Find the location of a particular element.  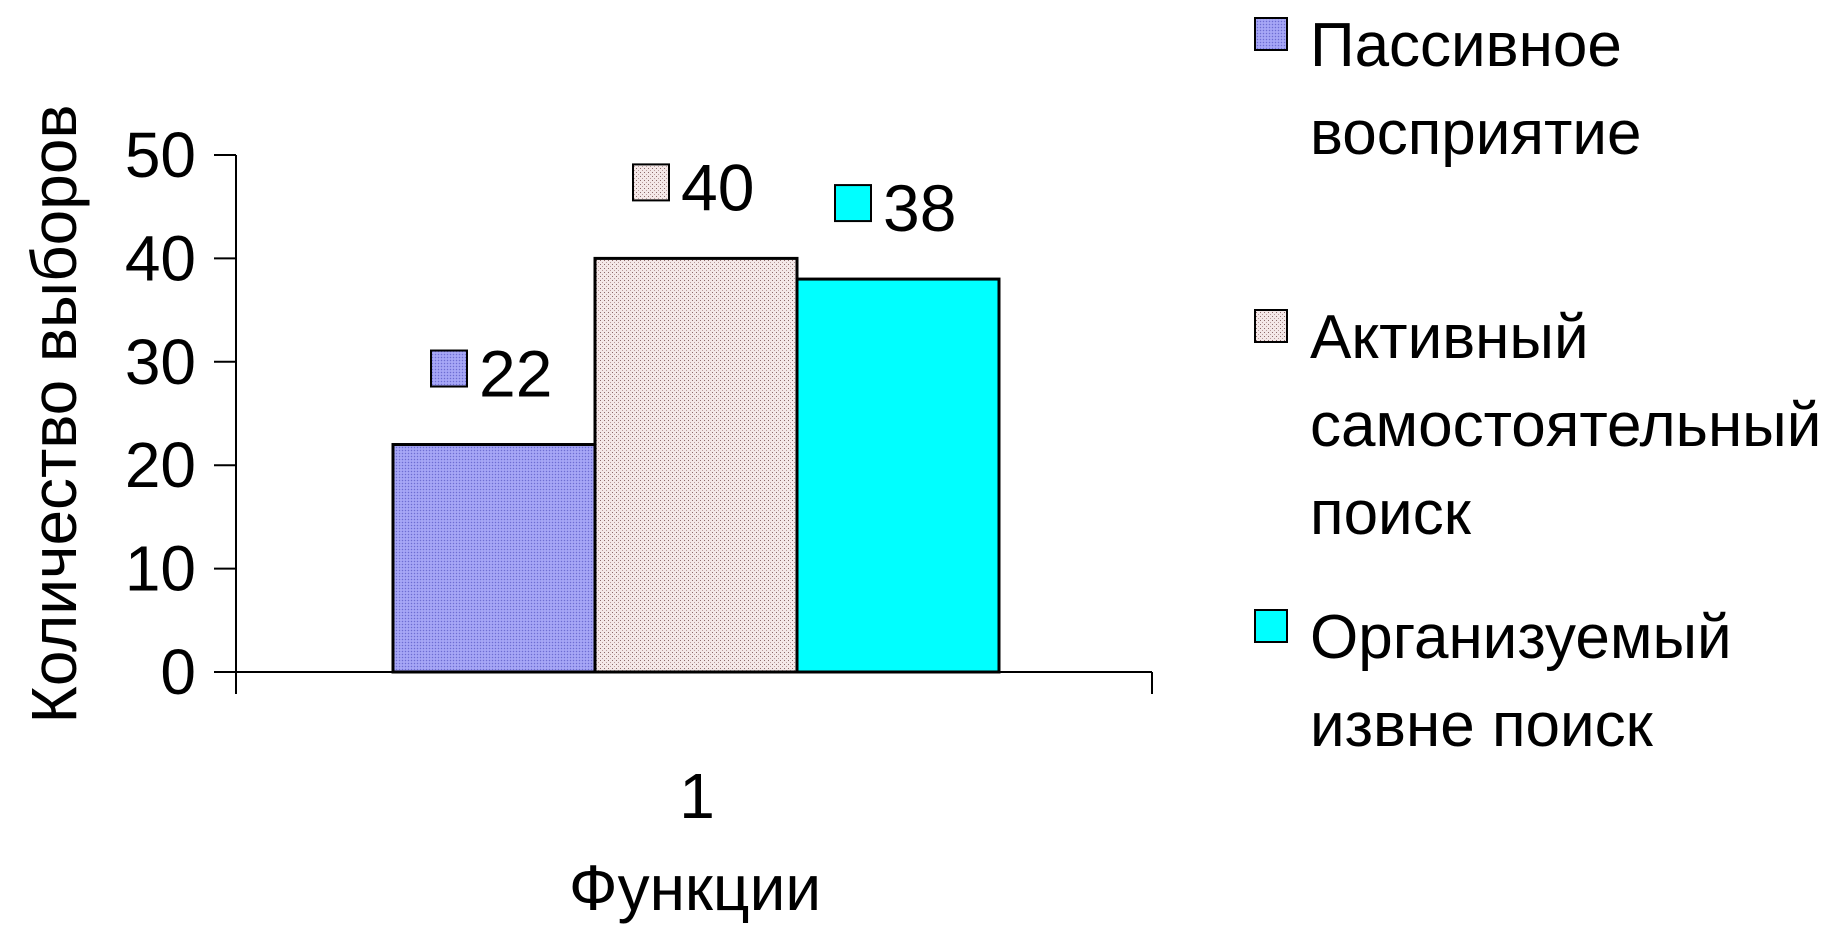

legend-label-line: Организуемый is located at coordinates (1521, 637).